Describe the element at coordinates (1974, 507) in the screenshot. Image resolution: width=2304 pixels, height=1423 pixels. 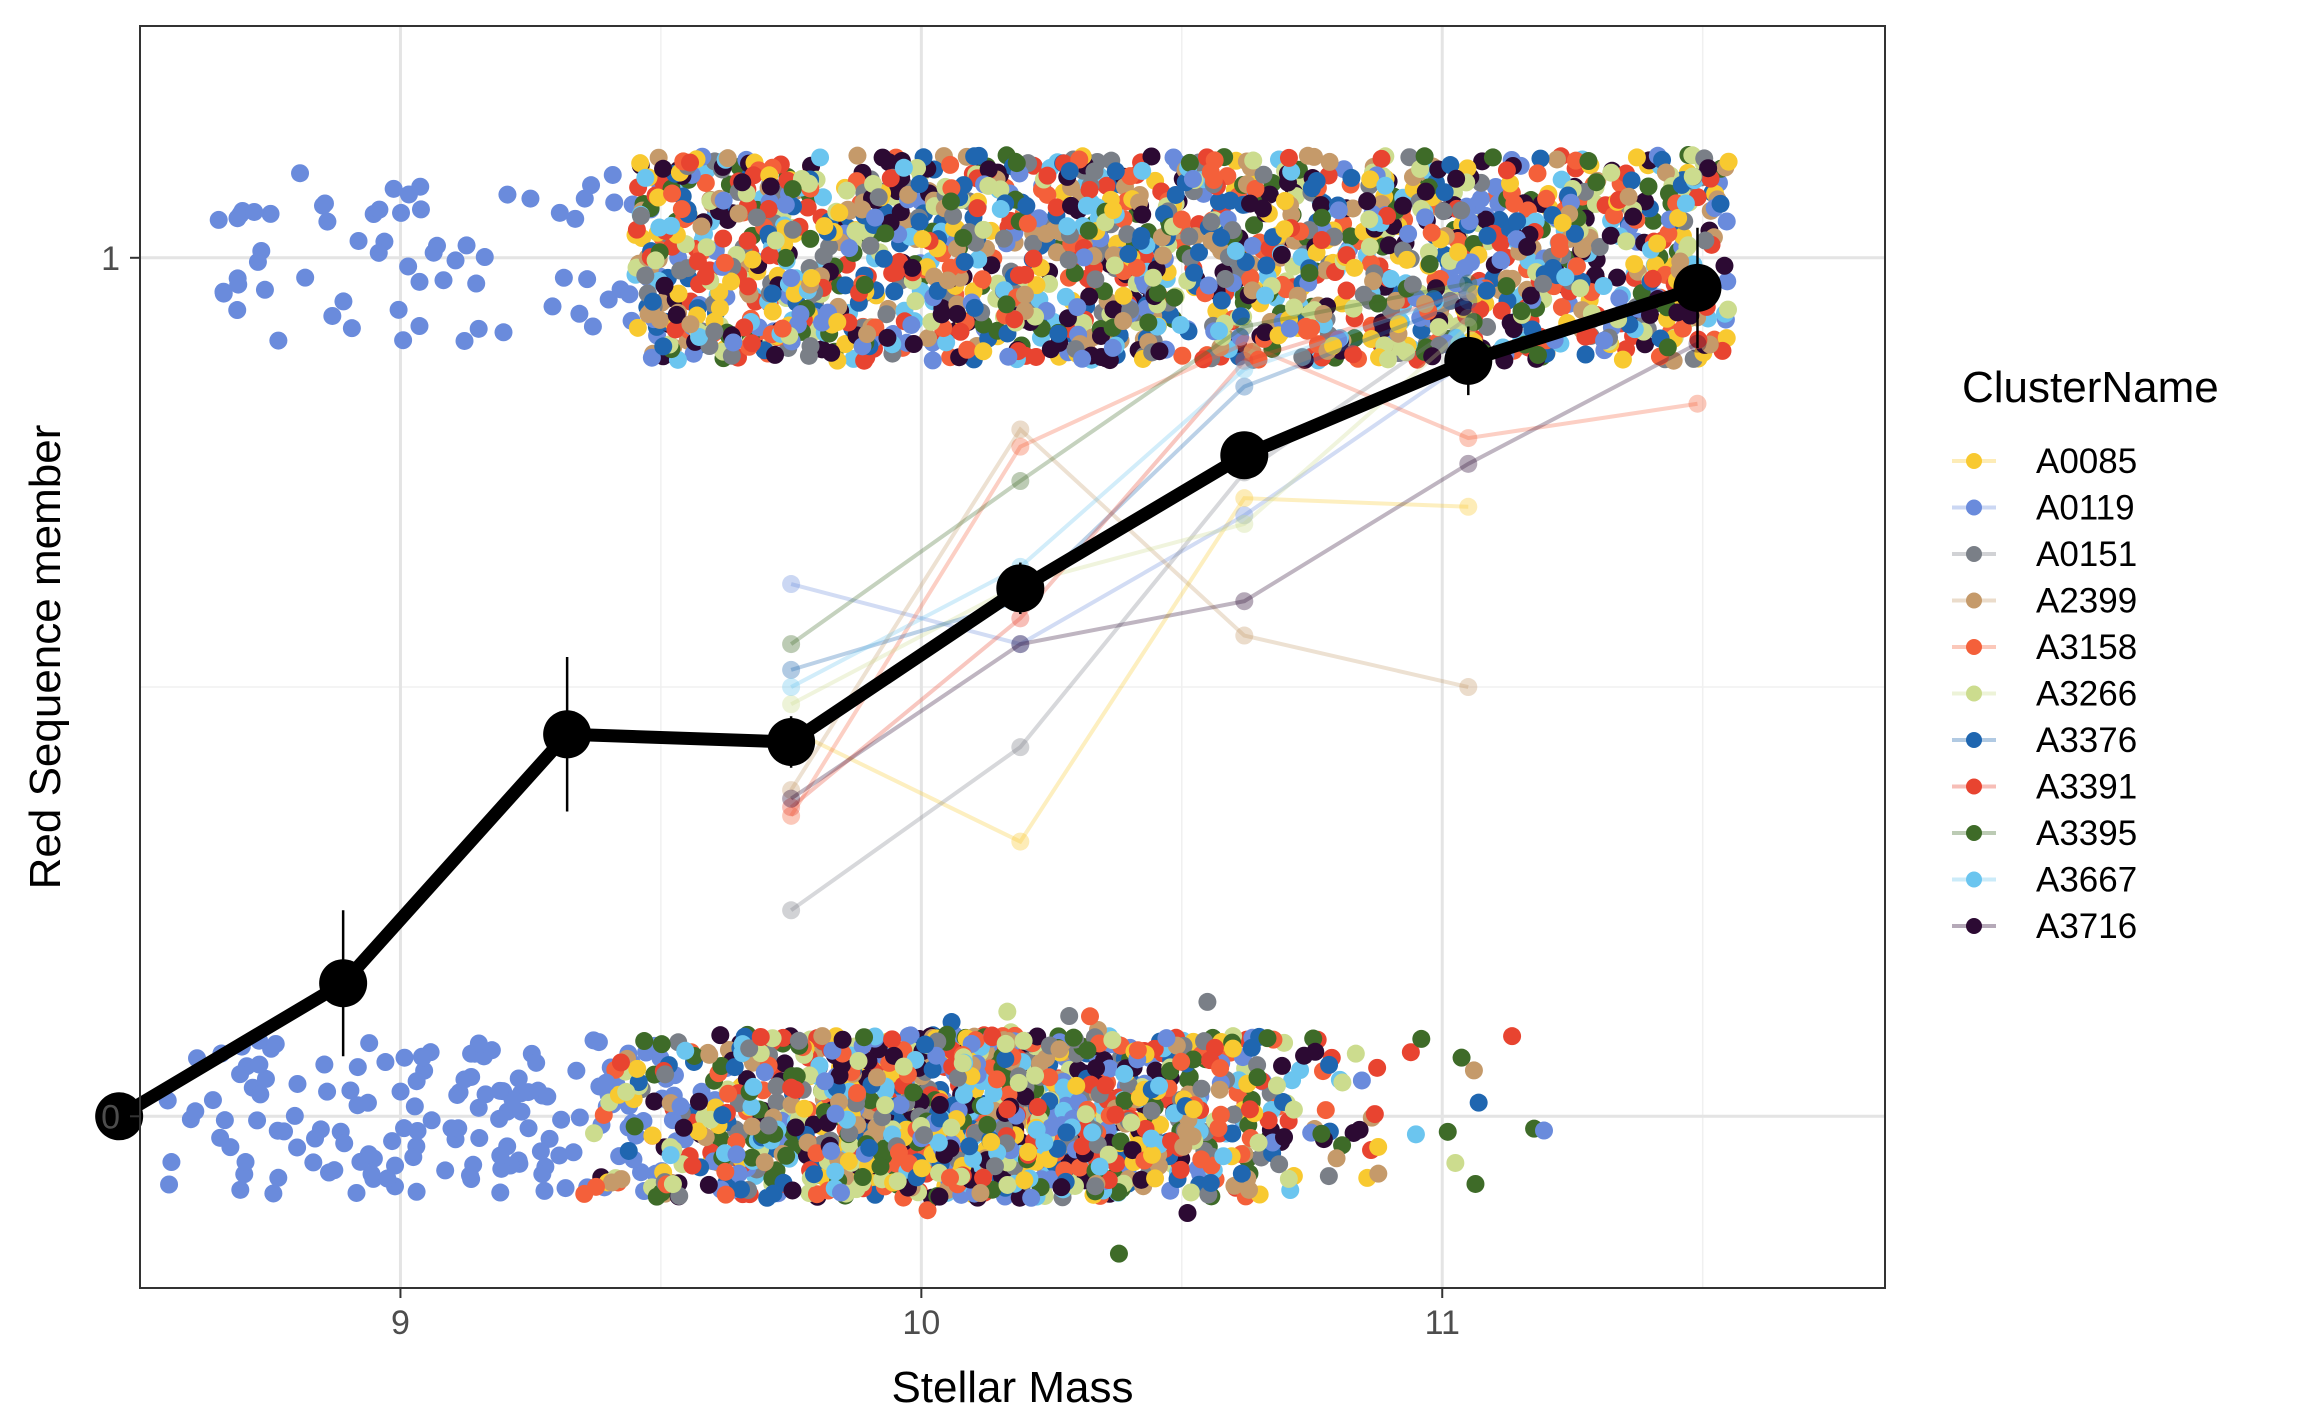
I see `legend-key-point` at that location.